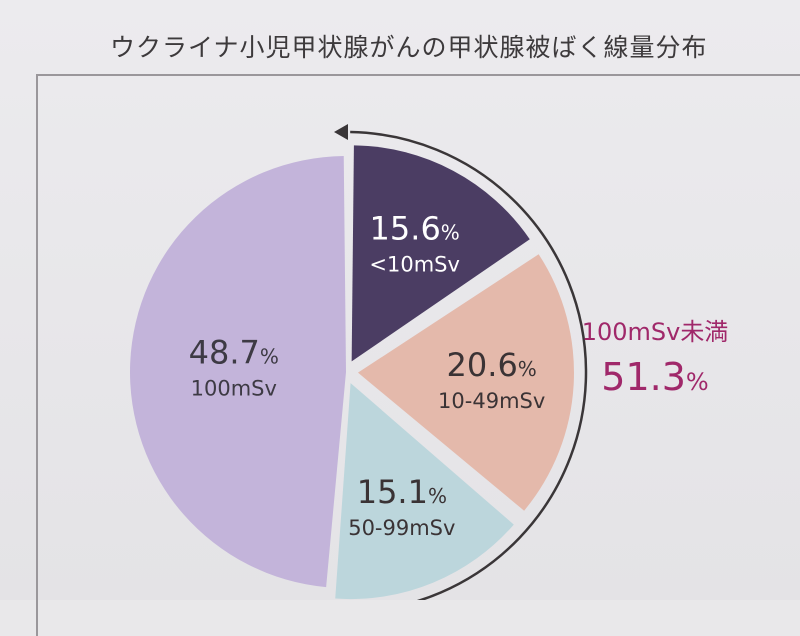 The image size is (800, 636). What do you see at coordinates (401, 528) in the screenshot?
I see `slice-category-label-2: 50-99mSv` at bounding box center [401, 528].